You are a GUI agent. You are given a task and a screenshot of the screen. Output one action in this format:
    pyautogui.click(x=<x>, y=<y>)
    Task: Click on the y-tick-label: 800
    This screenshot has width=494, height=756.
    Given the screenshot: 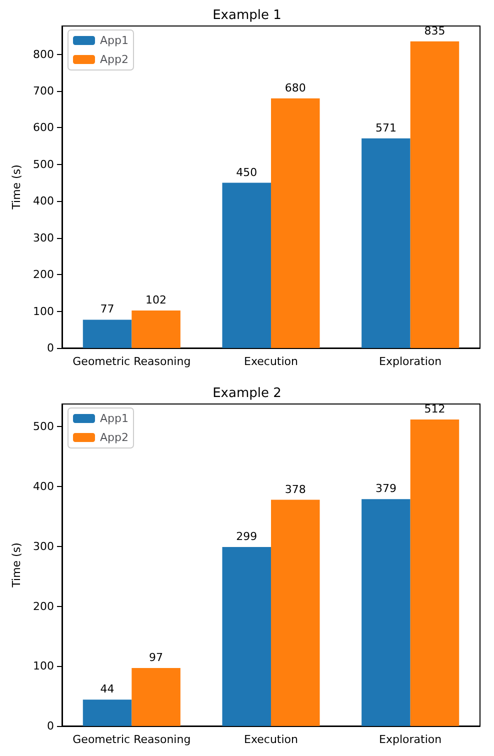 What is the action you would take?
    pyautogui.click(x=43, y=54)
    